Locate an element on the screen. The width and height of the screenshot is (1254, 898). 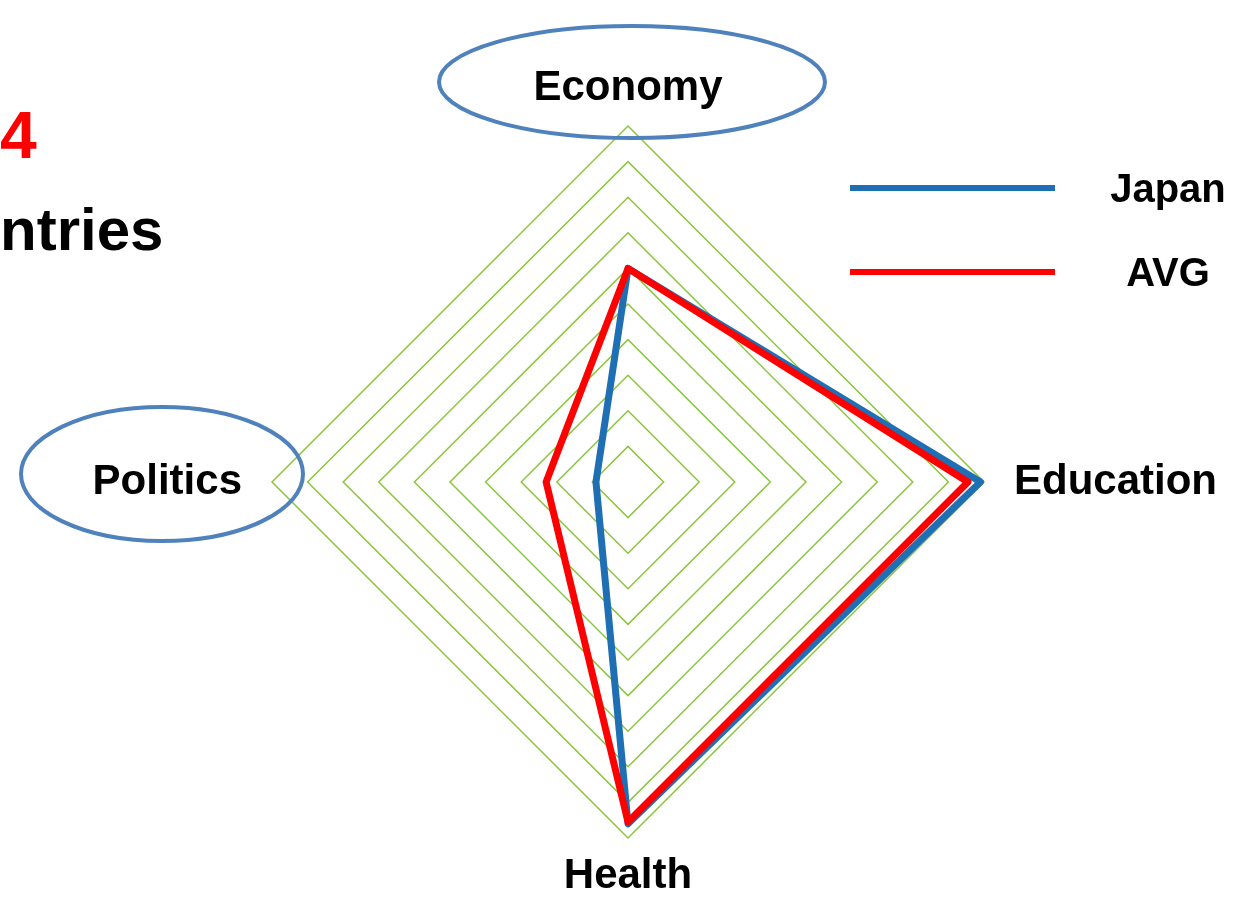
spoke-label: Politics is located at coordinates (167, 479).